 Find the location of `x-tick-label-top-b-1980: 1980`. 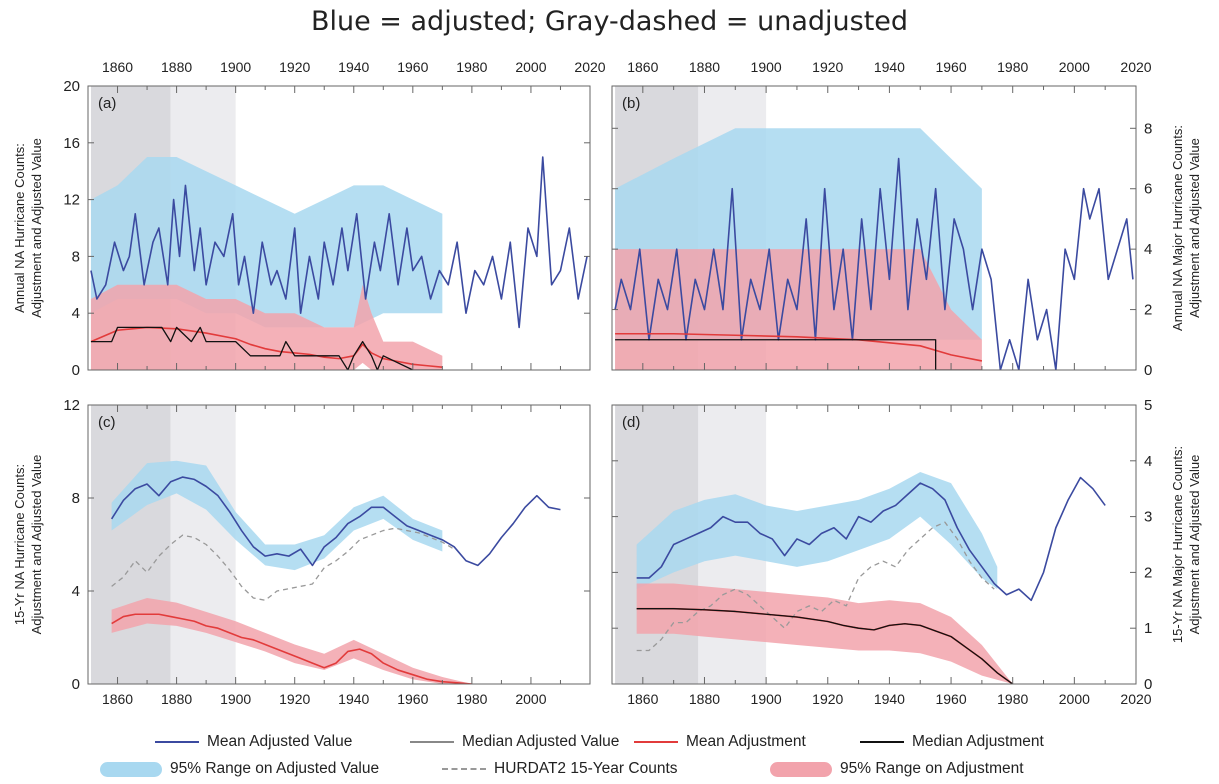

x-tick-label-top-b-1980: 1980 is located at coordinates (1012, 67).